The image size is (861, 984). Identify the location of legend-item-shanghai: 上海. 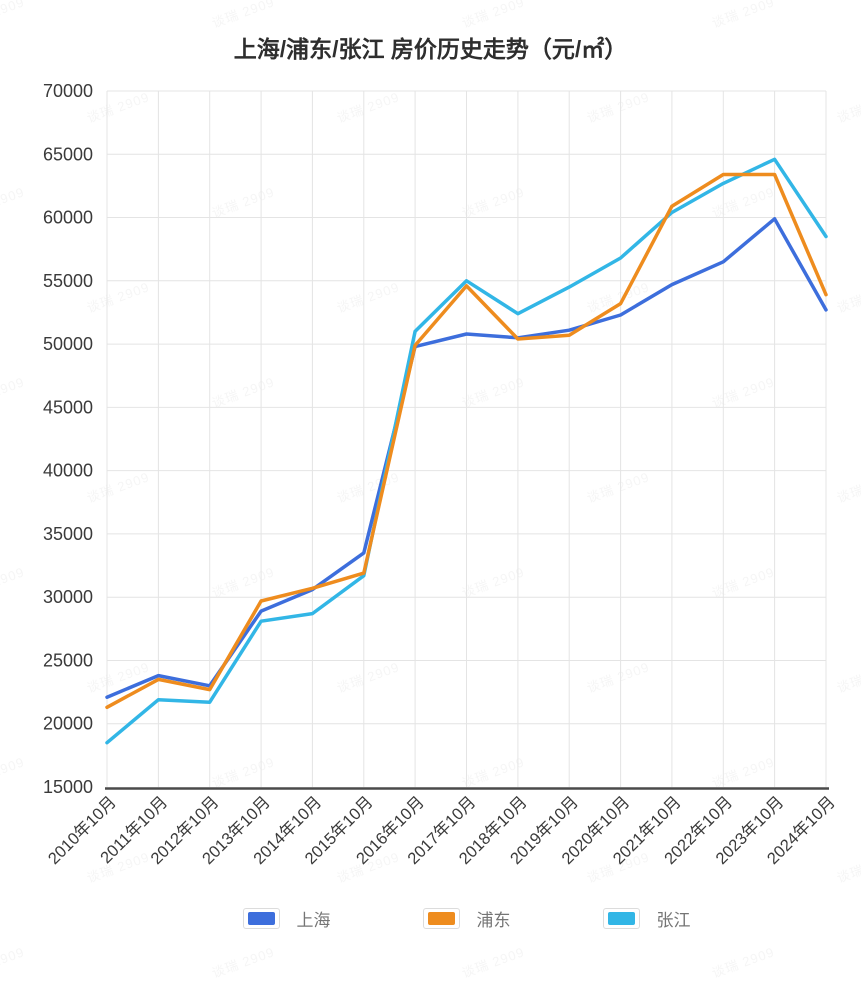
(286, 918).